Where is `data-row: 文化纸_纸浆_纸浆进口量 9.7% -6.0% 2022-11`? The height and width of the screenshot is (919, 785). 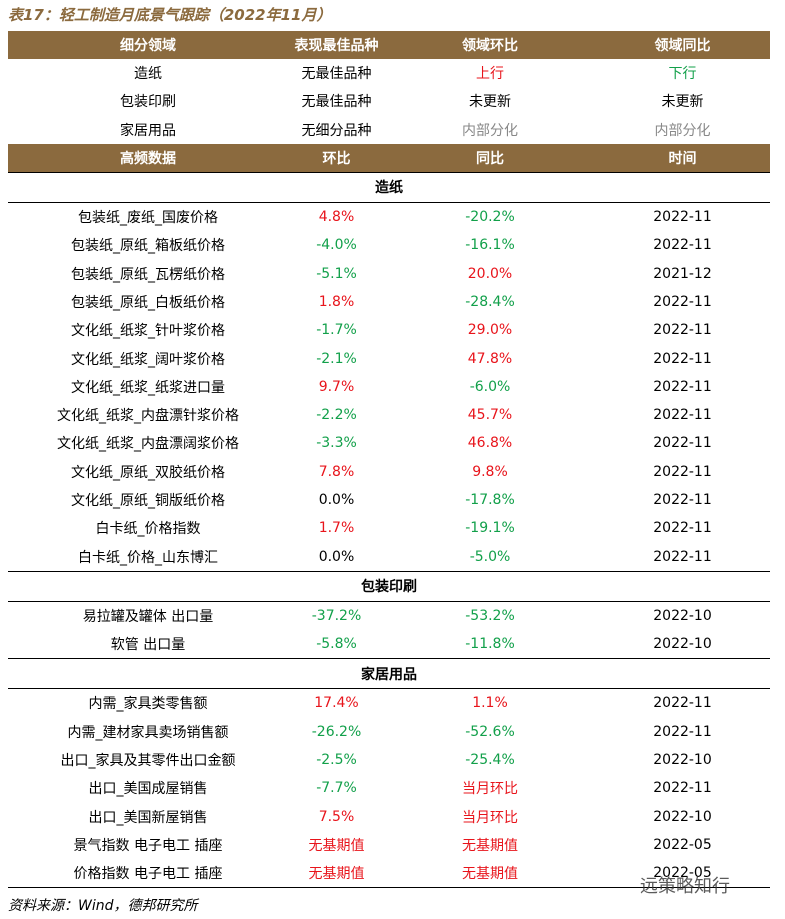 data-row: 文化纸_纸浆_纸浆进口量 9.7% -6.0% 2022-11 is located at coordinates (389, 387).